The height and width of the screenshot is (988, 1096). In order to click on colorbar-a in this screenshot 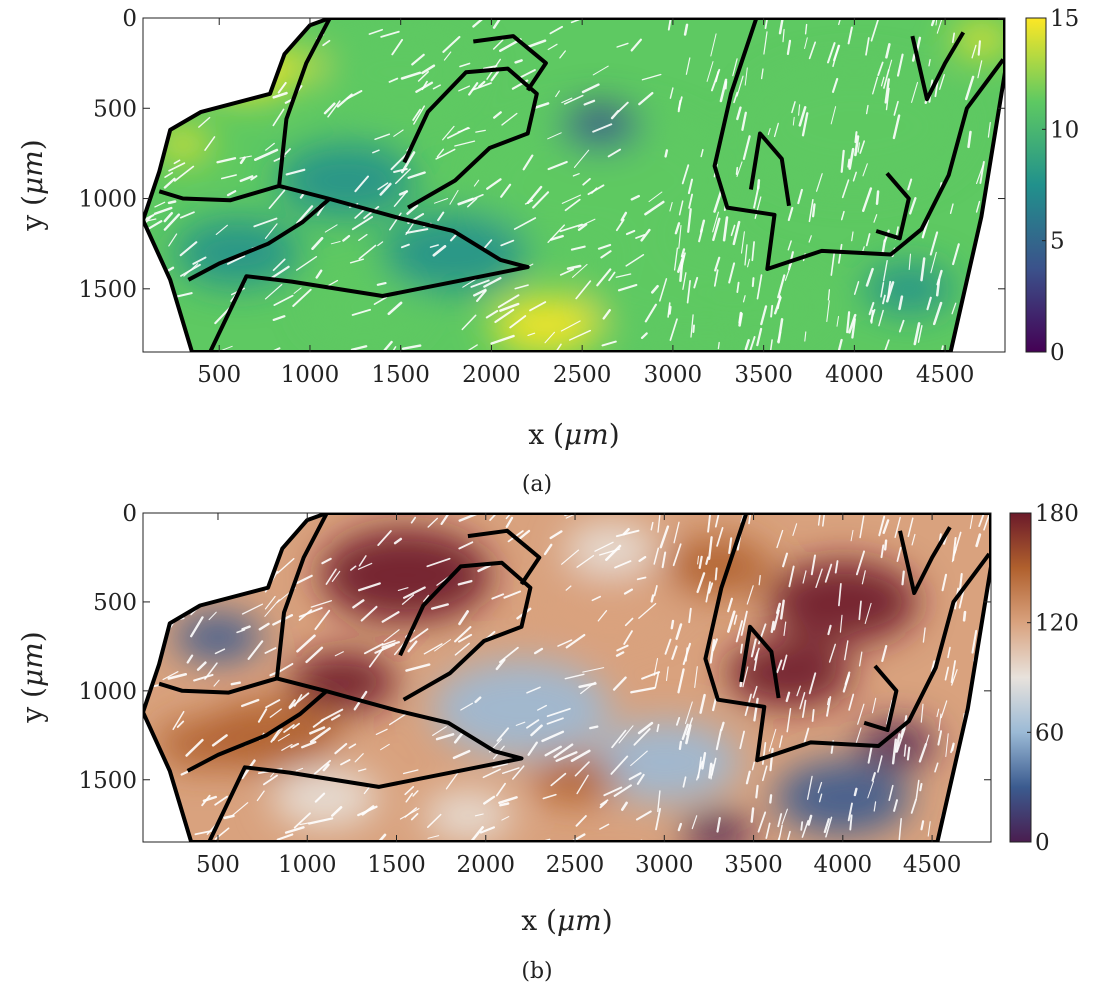, I will do `click(1036, 185)`.